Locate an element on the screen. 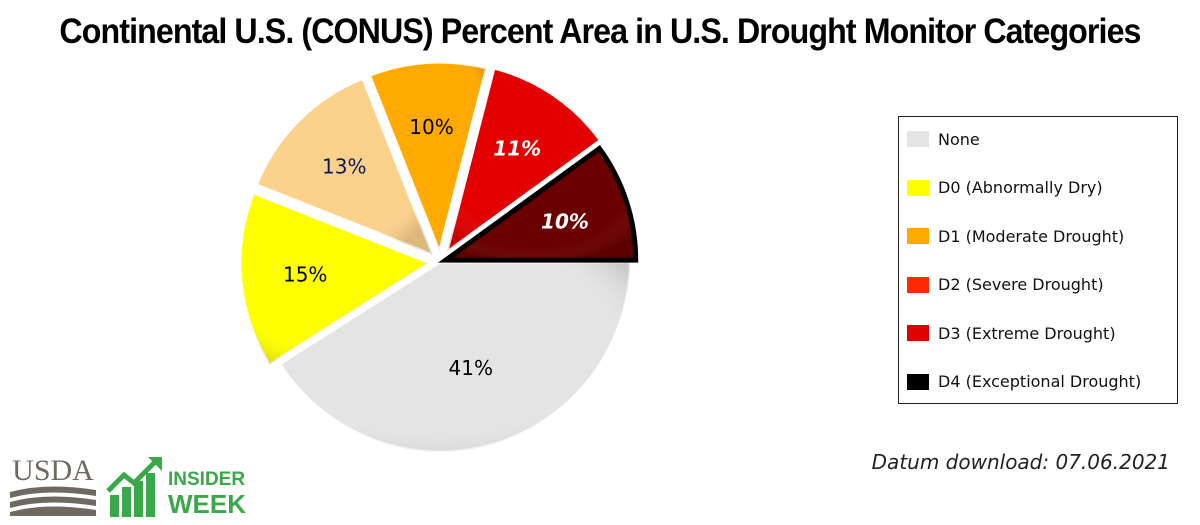 The width and height of the screenshot is (1200, 525). pie-label-d4: 10% is located at coordinates (565, 221).